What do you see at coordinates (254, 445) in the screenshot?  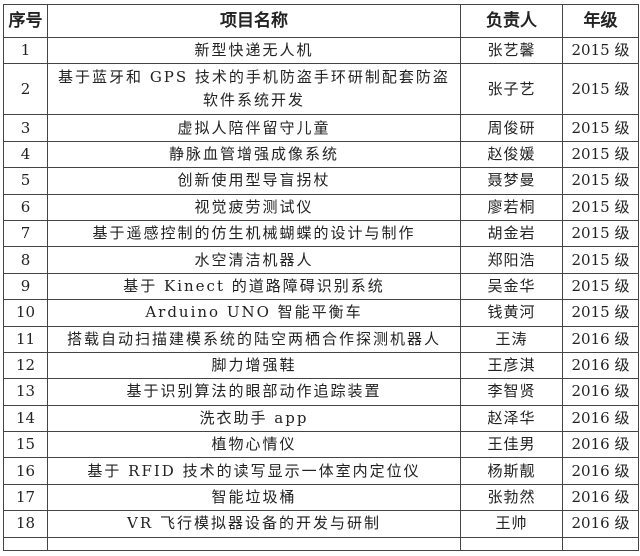 I see `cell-name: 植物心情仪` at bounding box center [254, 445].